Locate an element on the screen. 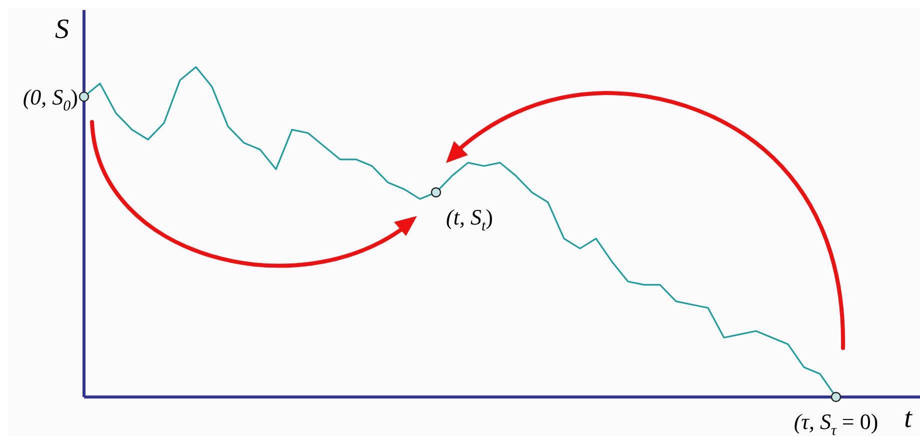 This screenshot has width=920, height=436. x-axis-title: t is located at coordinates (909, 418).